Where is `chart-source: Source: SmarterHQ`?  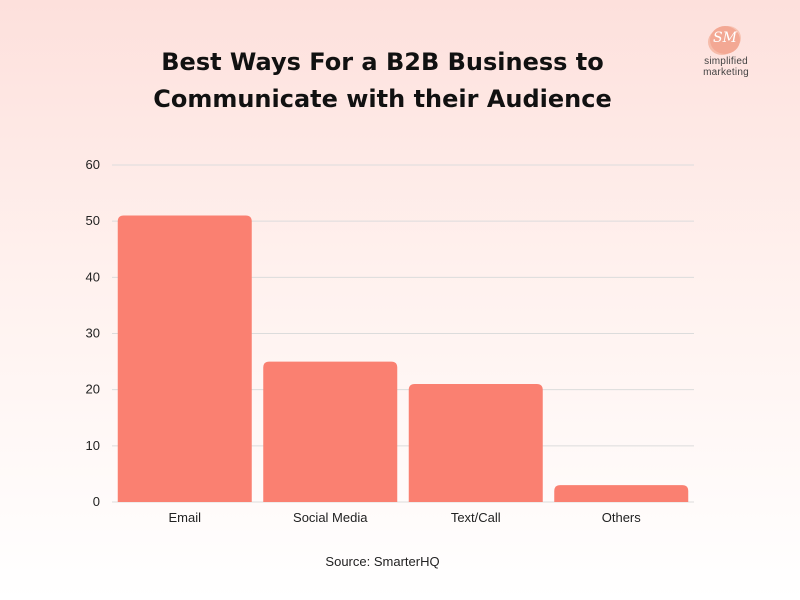
chart-source: Source: SmarterHQ is located at coordinates (382, 561).